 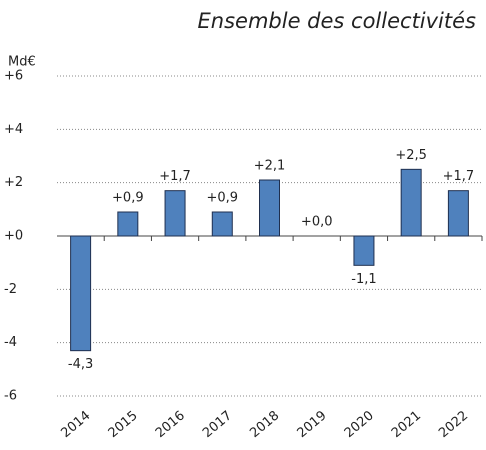 I want to click on x-tick-label: 2021, so click(x=406, y=424).